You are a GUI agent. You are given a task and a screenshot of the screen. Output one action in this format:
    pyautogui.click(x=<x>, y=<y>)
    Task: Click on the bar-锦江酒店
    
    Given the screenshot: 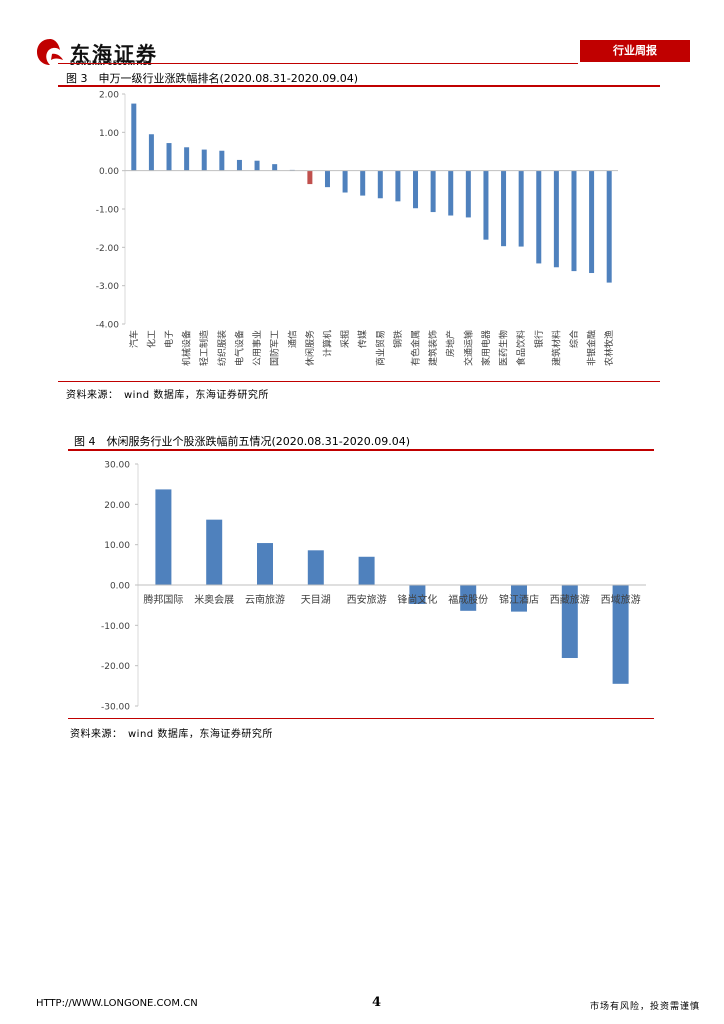 What is the action you would take?
    pyautogui.click(x=519, y=598)
    